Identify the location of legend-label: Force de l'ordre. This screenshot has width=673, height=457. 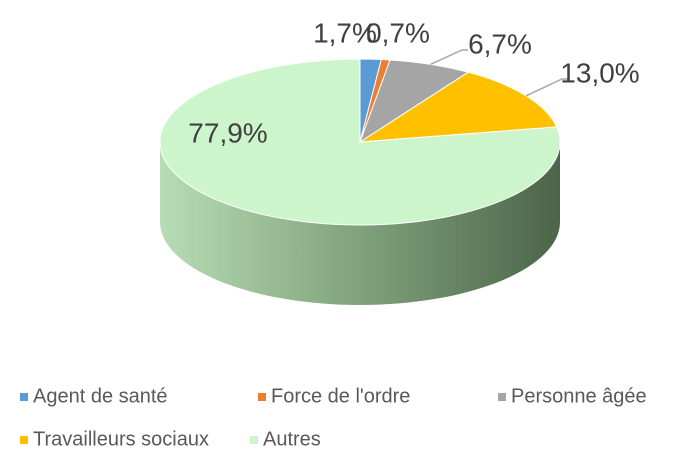
(340, 396).